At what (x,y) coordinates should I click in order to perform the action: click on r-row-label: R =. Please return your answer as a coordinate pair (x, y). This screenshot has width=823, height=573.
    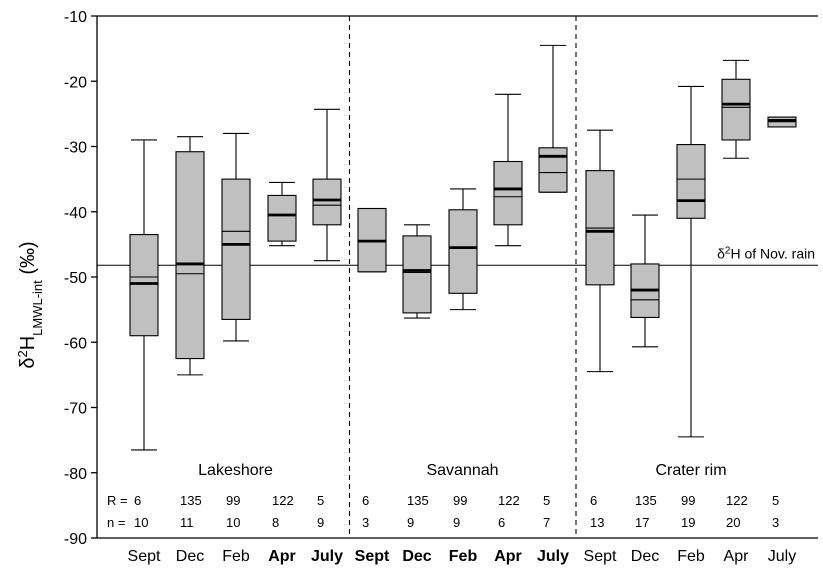
    Looking at the image, I should click on (117, 500).